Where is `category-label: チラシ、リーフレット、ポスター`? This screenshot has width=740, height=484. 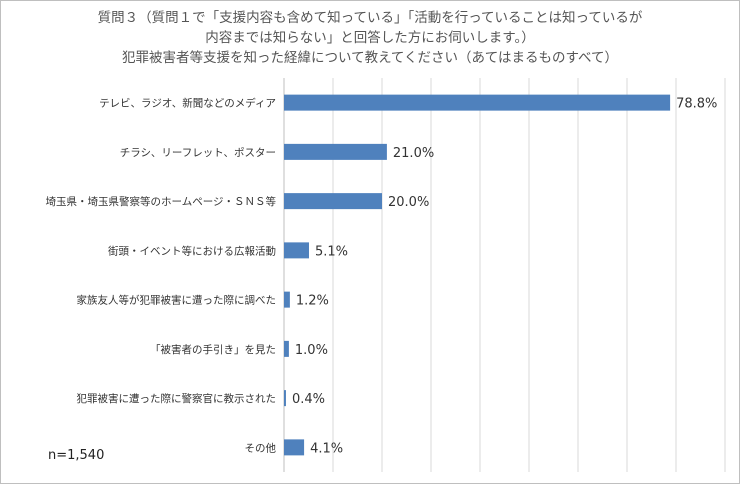 category-label: チラシ、リーフレット、ポスター is located at coordinates (198, 153).